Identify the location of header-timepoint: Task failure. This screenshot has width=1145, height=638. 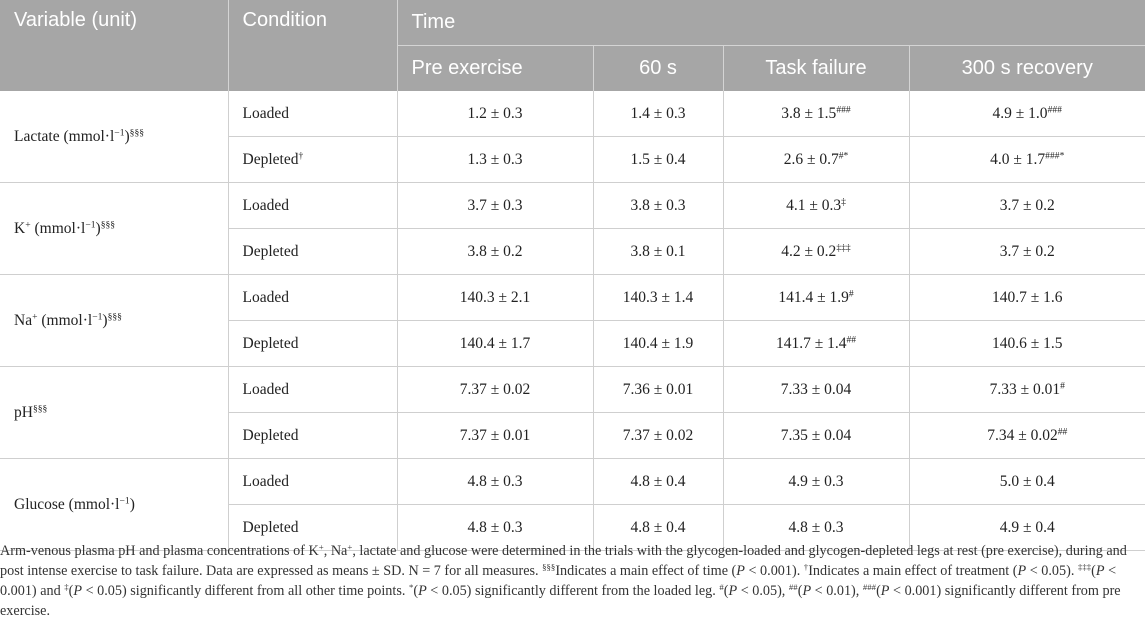
(816, 68).